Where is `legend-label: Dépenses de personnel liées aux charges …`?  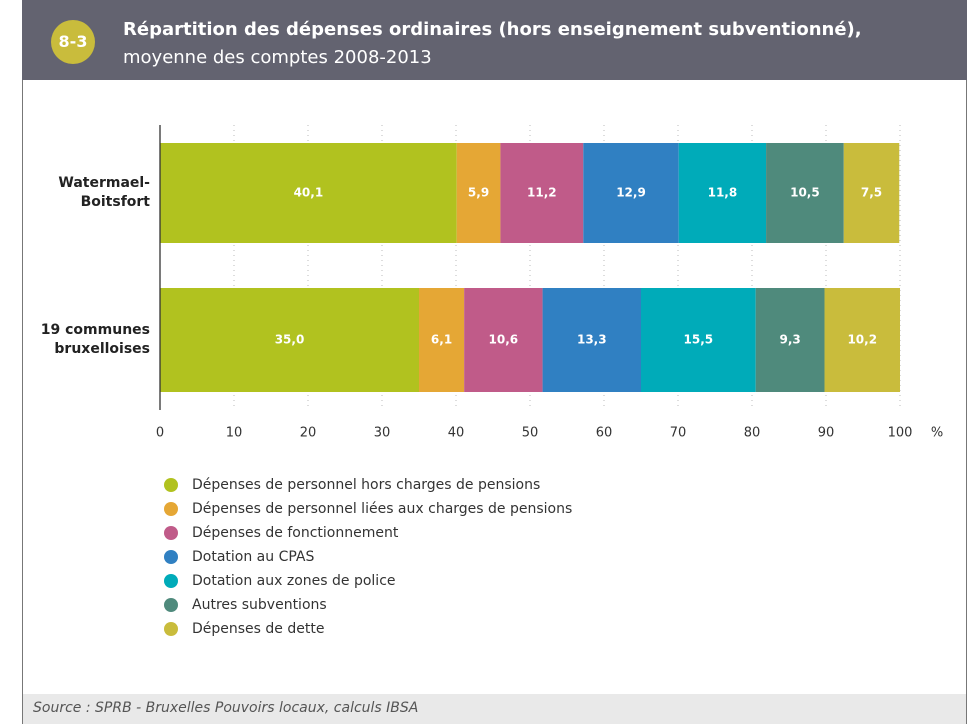 legend-label: Dépenses de personnel liées aux charges … is located at coordinates (382, 509).